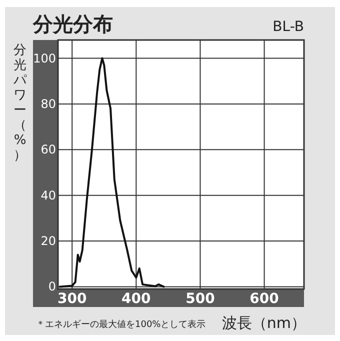 The width and height of the screenshot is (340, 341). I want to click on x-axis-title: 波長（nm）, so click(264, 323).